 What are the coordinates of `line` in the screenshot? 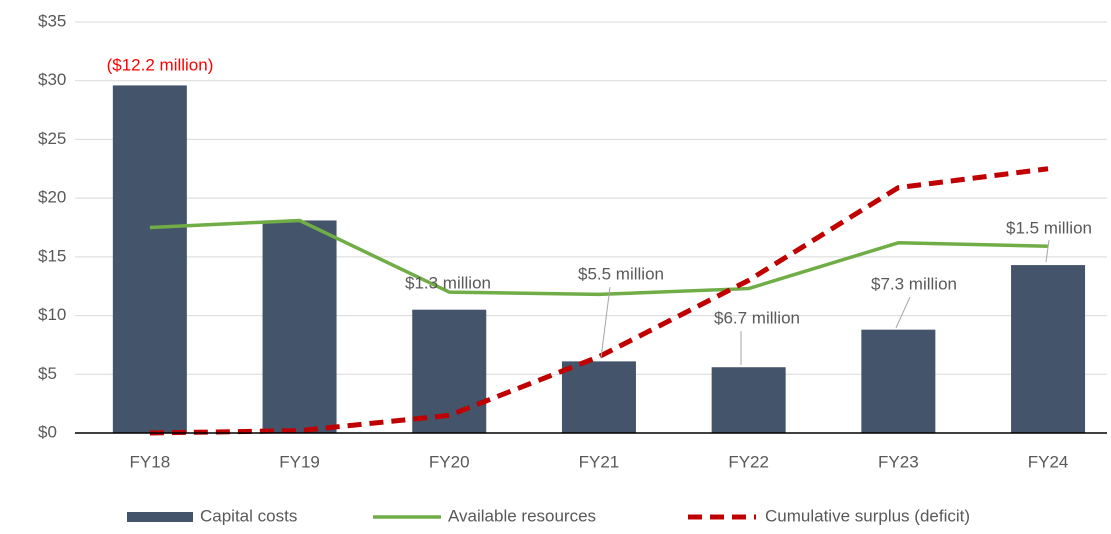 It's located at (599, 257).